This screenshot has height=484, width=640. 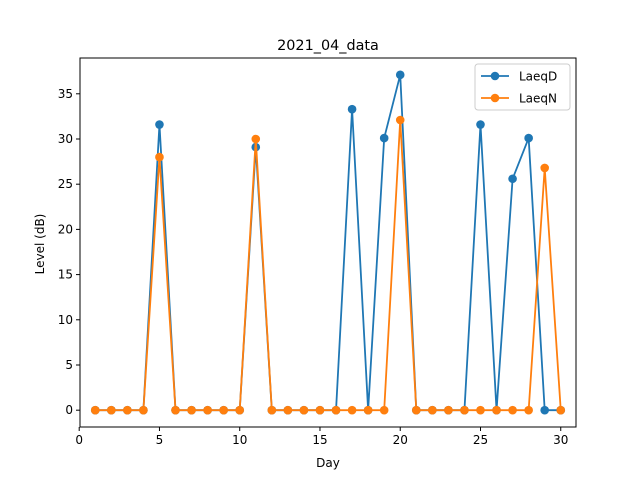 What do you see at coordinates (400, 440) in the screenshot?
I see `x-tick-label: 20` at bounding box center [400, 440].